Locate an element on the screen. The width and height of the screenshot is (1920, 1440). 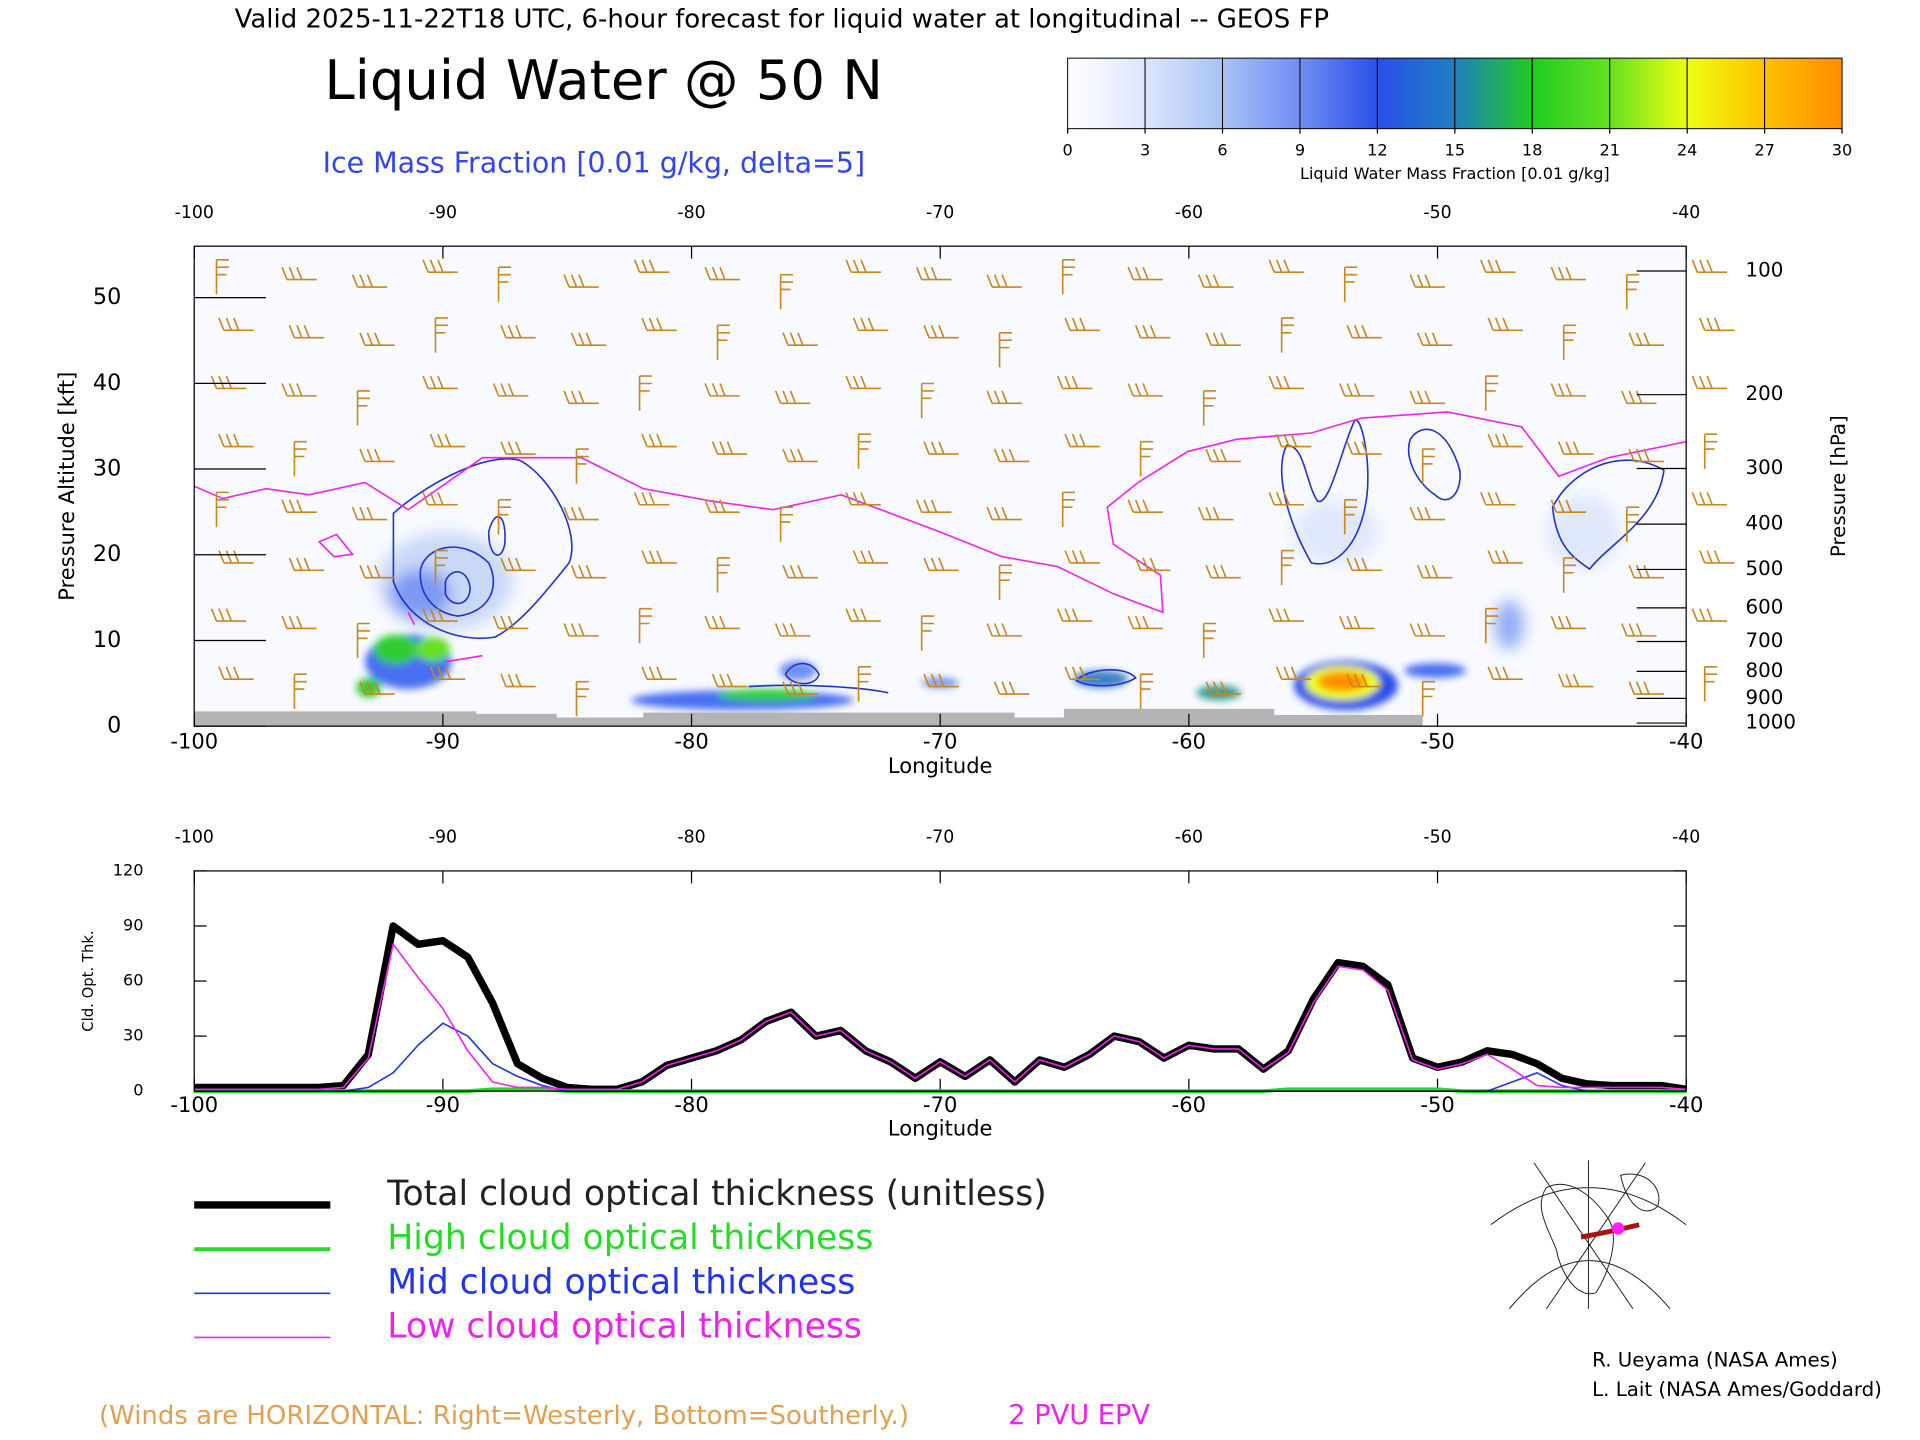
x-axis-title: Longitude is located at coordinates (940, 765).